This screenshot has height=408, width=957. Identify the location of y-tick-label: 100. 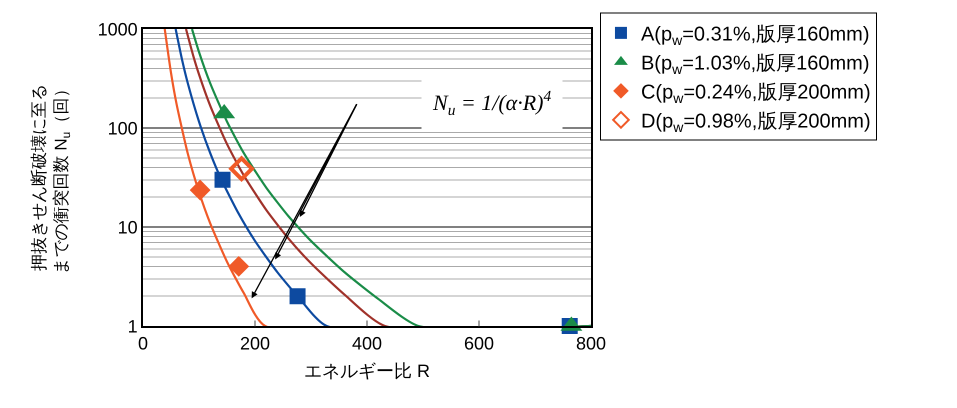
(123, 128).